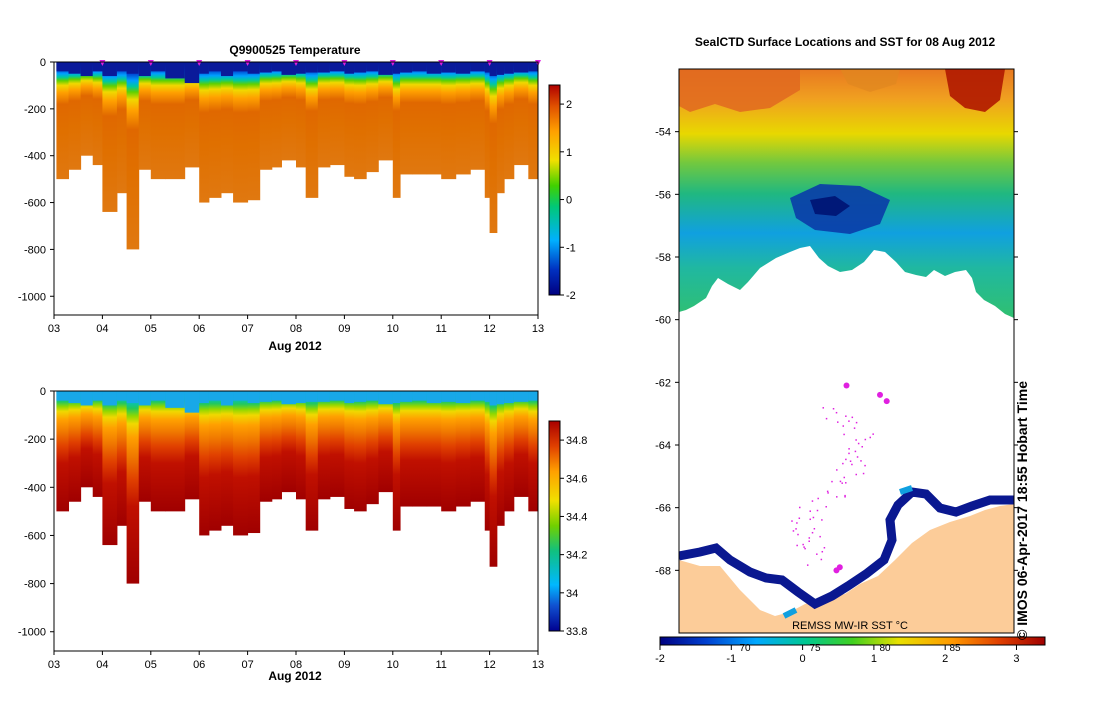 This screenshot has height=705, width=1099. Describe the element at coordinates (803, 659) in the screenshot. I see `sst-colorbar-tick-label: 0` at that location.